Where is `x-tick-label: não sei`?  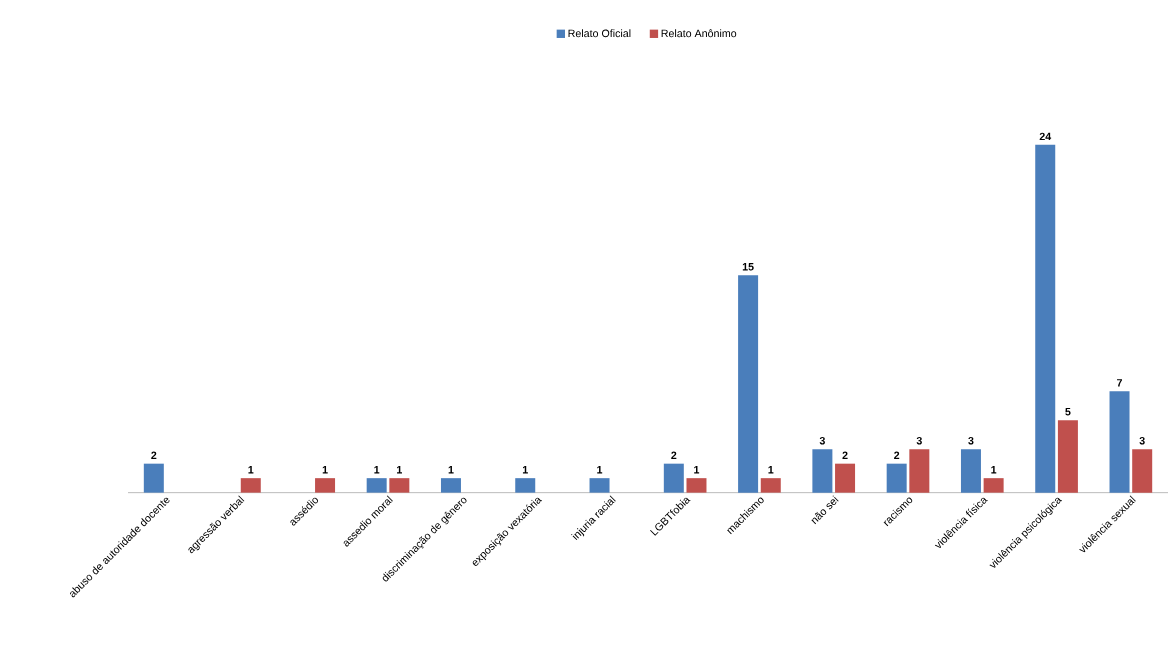 x-tick-label: não sei is located at coordinates (825, 510).